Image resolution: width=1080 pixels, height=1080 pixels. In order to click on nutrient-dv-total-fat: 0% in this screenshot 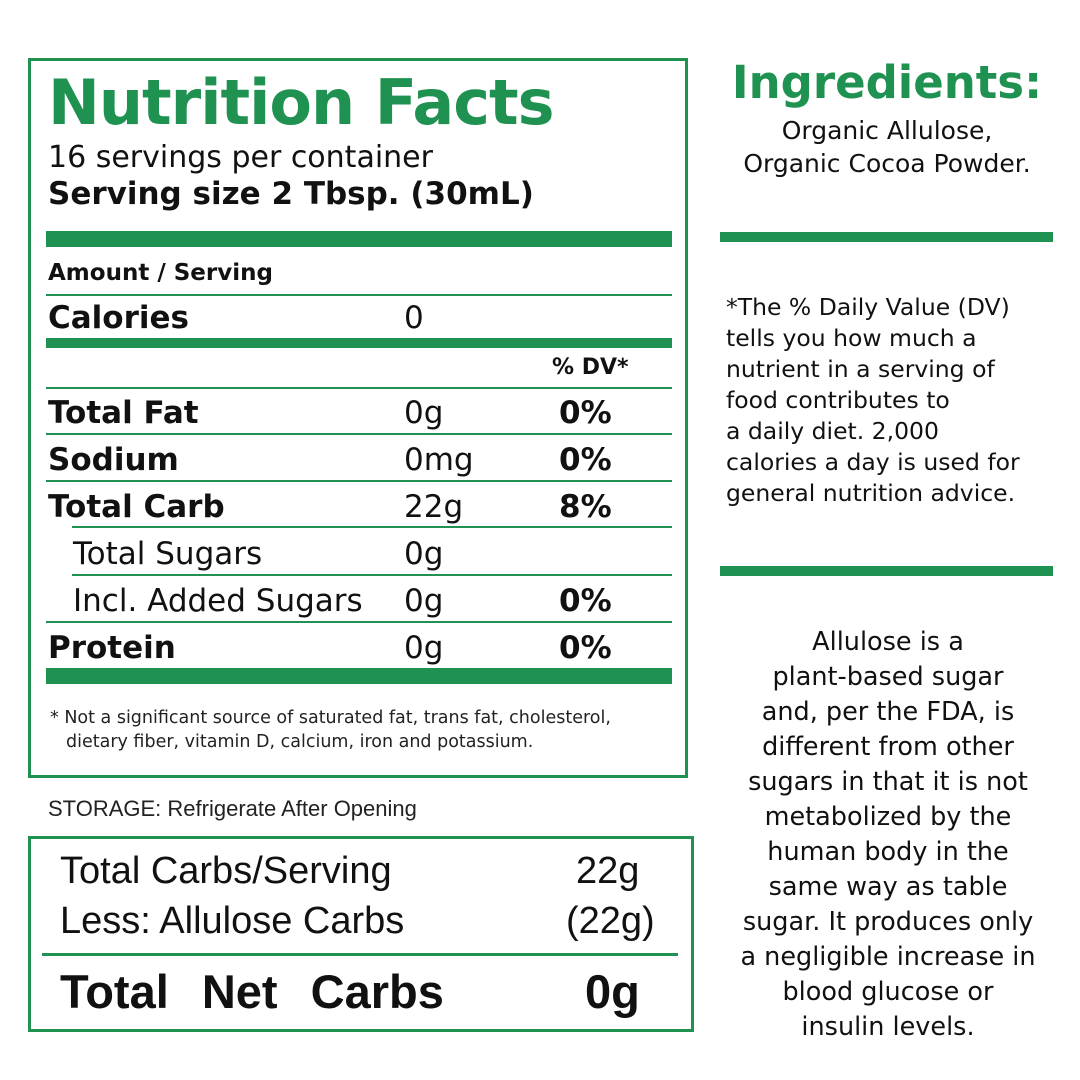, I will do `click(585, 413)`.